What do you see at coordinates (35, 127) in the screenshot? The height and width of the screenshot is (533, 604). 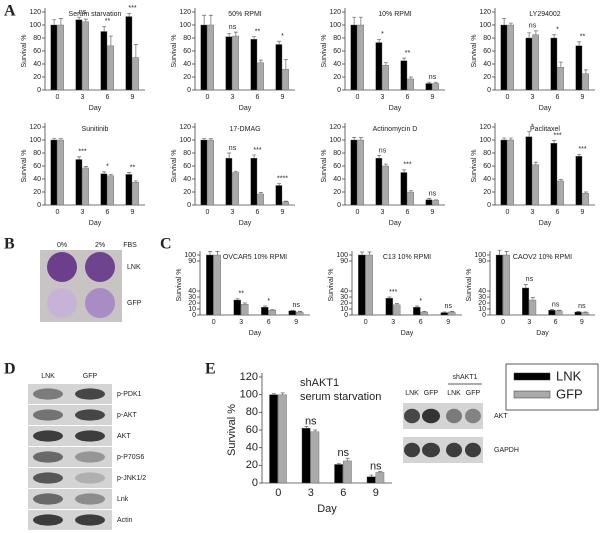 I see `y-tick-label: 120` at bounding box center [35, 127].